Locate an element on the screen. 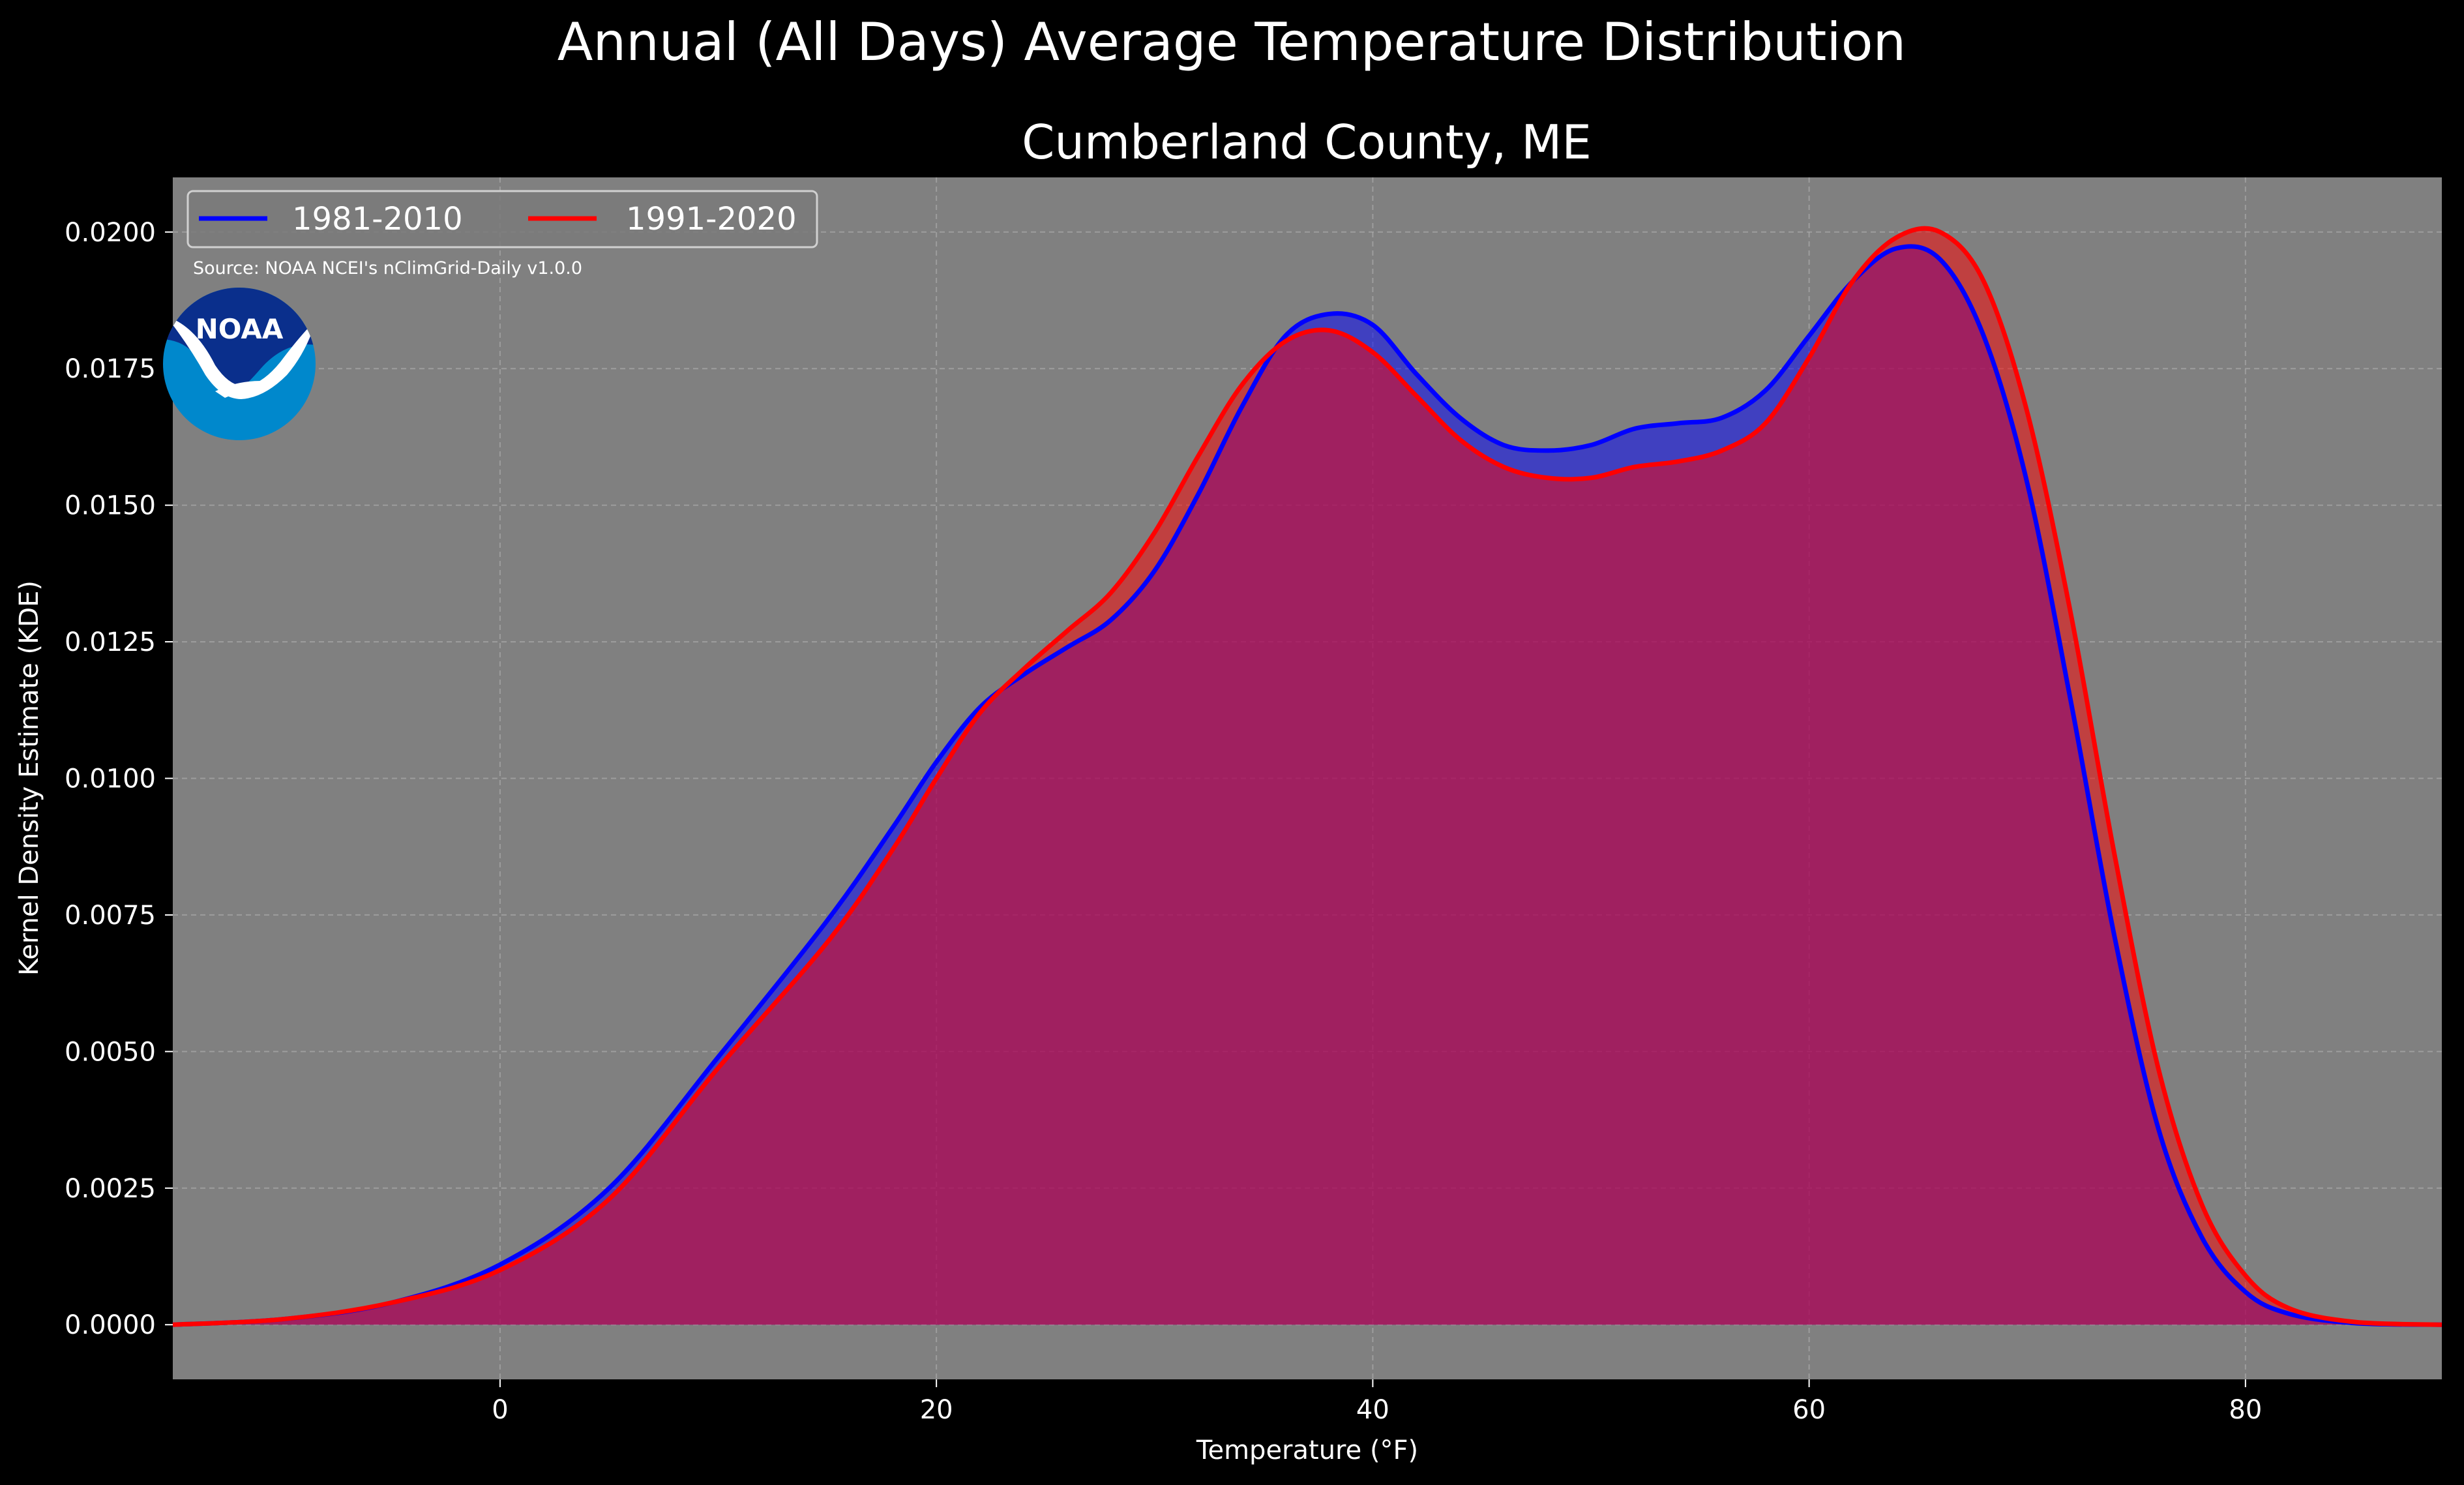 The height and width of the screenshot is (1485, 2464). noaa-logo-bird-wing is located at coordinates (244, 389).